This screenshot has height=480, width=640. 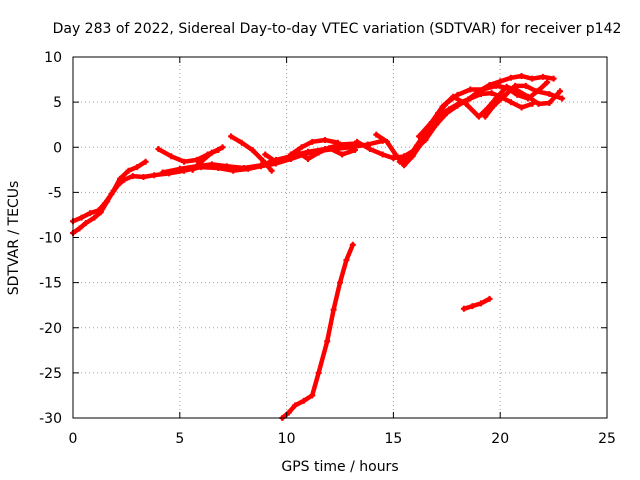 I want to click on x-tick-label: 15, so click(x=393, y=439).